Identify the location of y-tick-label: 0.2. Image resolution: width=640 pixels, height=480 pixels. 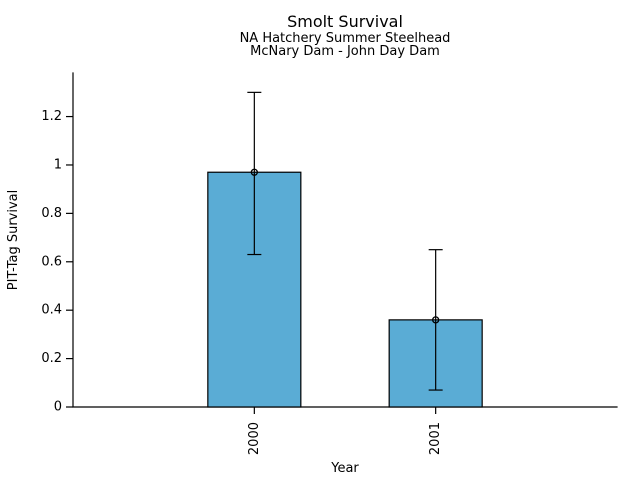
(51, 358).